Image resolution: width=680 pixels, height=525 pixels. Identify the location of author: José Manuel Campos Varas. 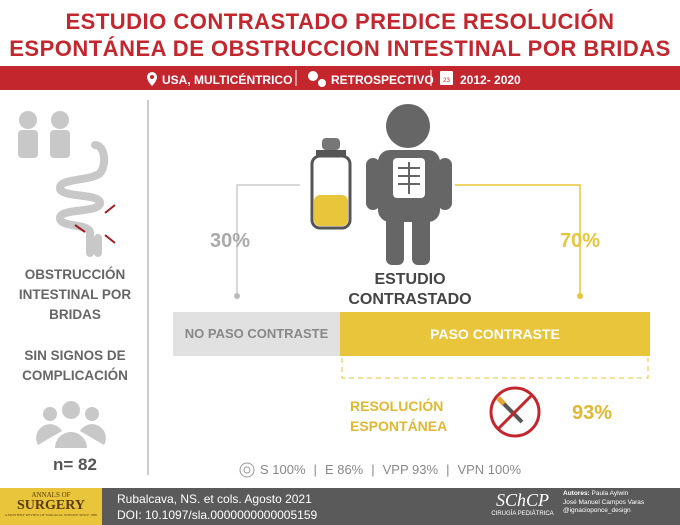
(604, 502).